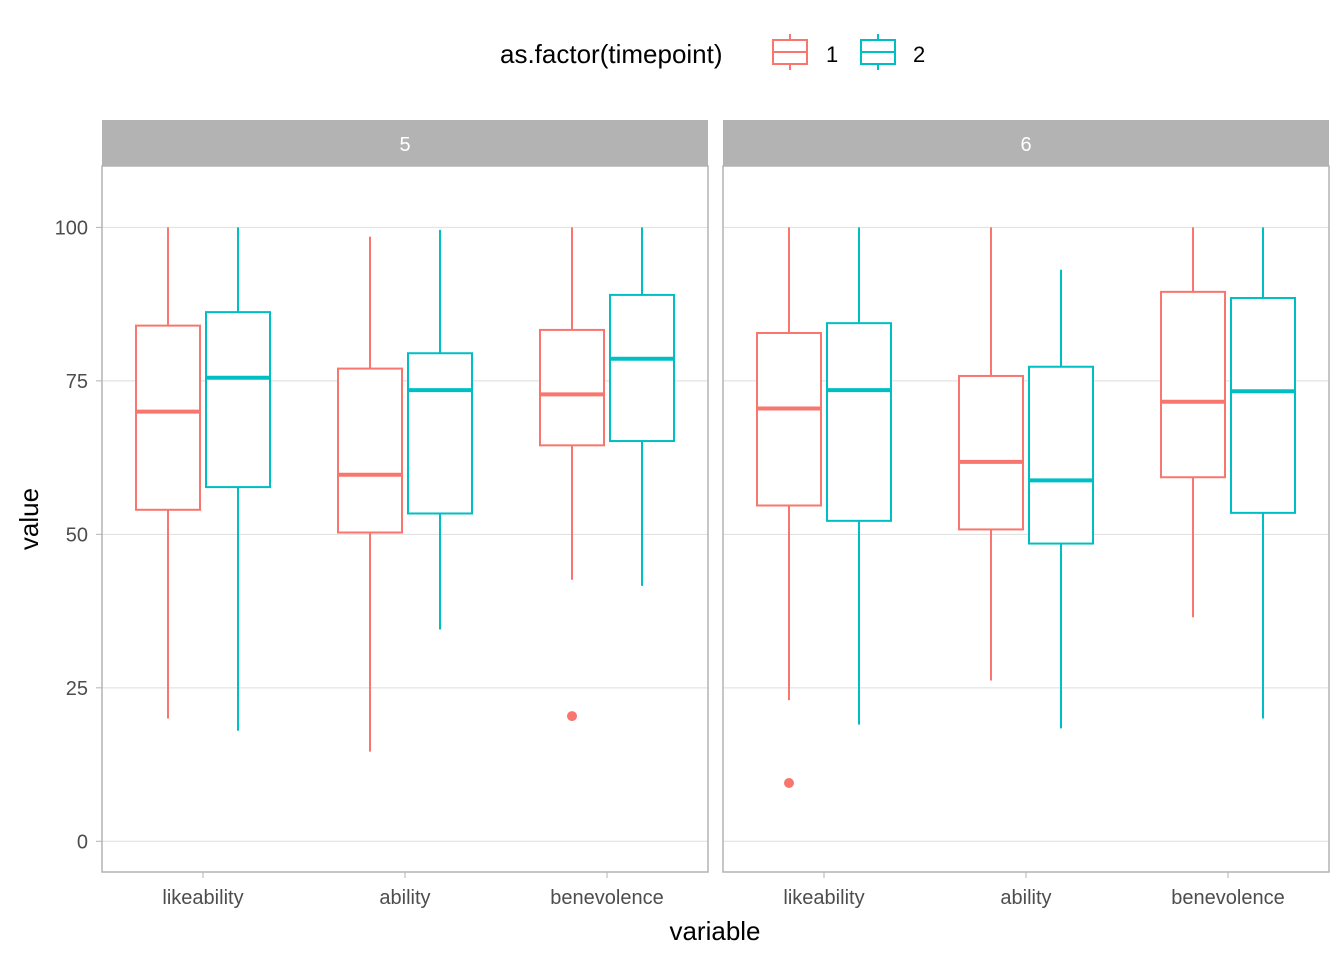  I want to click on y-tick-label: 25, so click(77, 689).